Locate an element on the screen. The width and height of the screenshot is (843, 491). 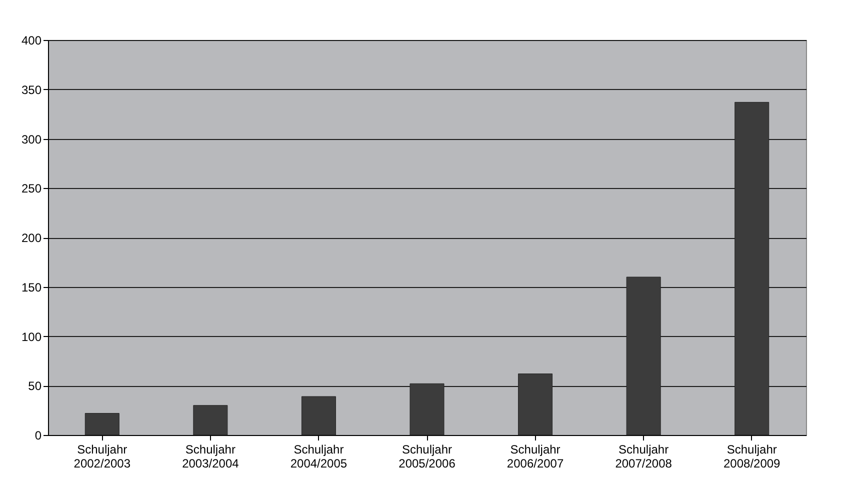
x-tick-label: Schuljahr 2003/2004 is located at coordinates (211, 456).